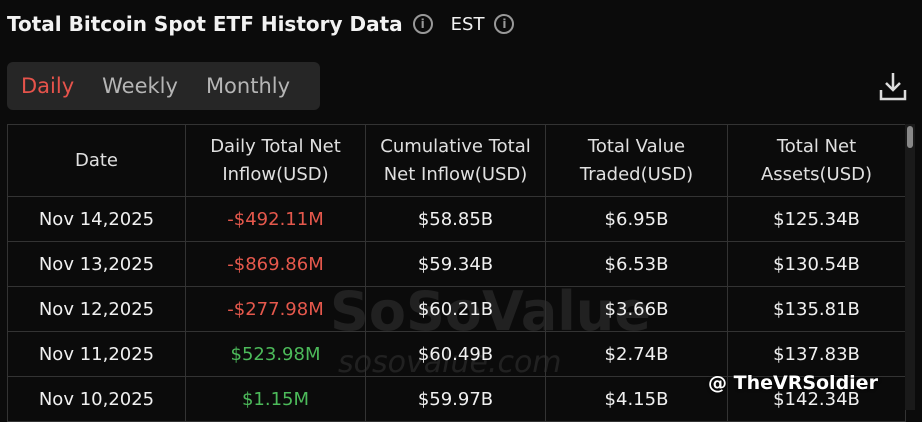 The height and width of the screenshot is (422, 922). I want to click on table-cell: $523.98M, so click(275, 354).